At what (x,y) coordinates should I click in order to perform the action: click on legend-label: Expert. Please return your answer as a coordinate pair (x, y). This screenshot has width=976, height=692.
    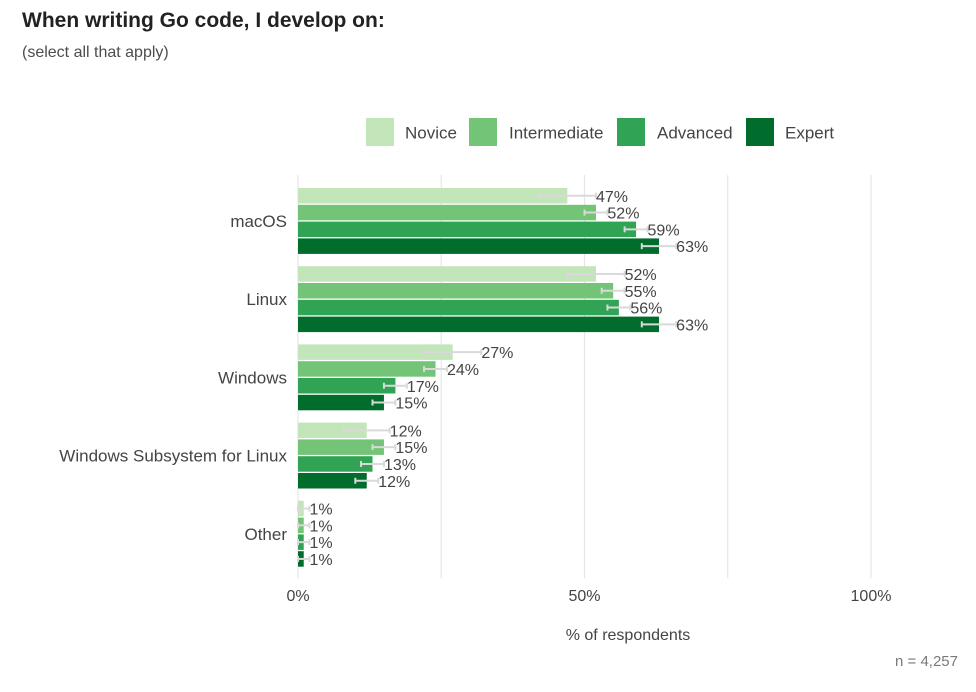
    Looking at the image, I should click on (809, 133).